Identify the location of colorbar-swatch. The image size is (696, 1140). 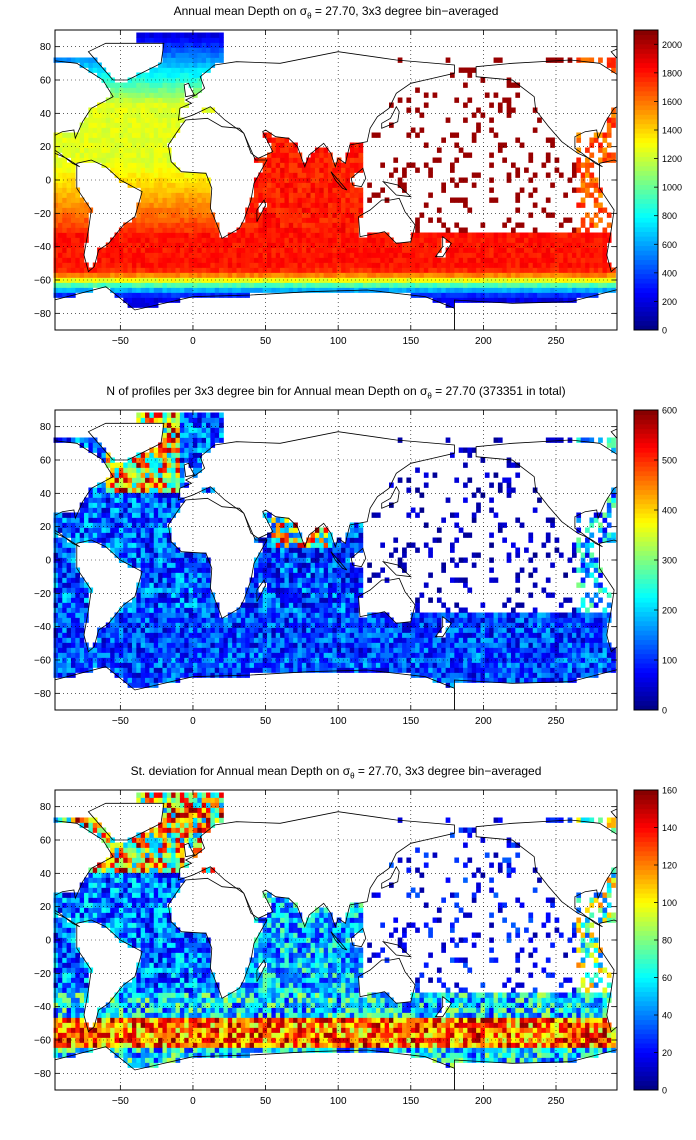
(646, 328).